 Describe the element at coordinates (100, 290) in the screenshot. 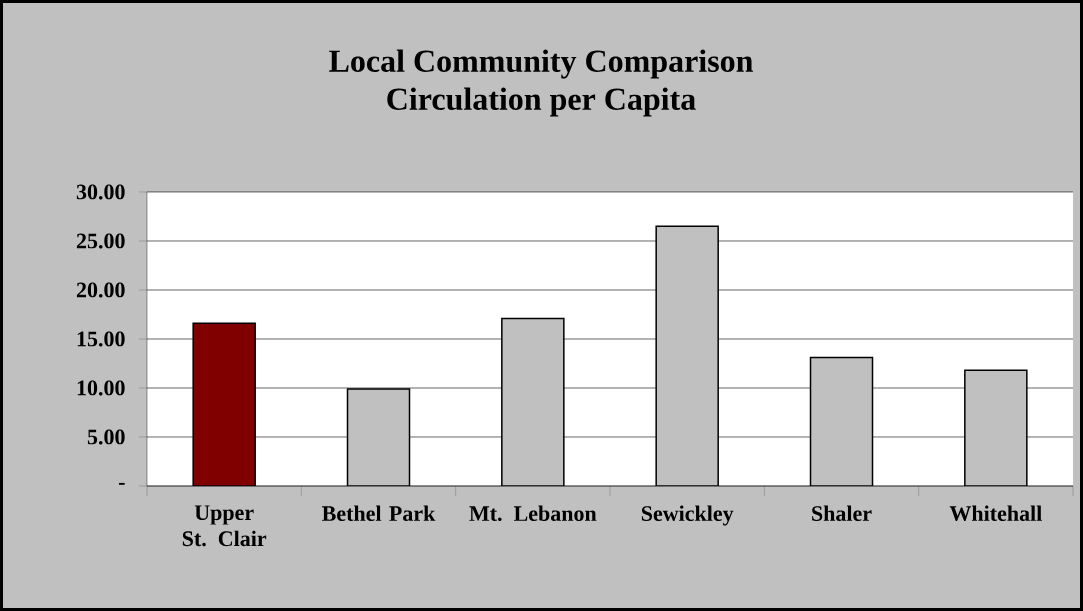

I see `y-tick-label: 20.00` at that location.